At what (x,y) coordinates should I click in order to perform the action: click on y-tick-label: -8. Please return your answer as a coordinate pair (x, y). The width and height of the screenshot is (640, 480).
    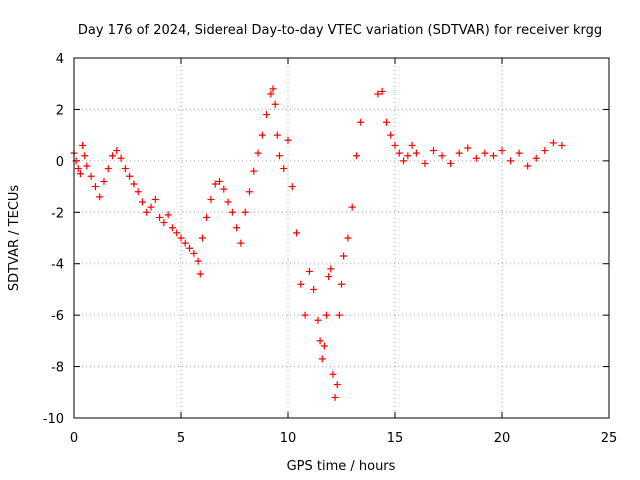
    Looking at the image, I should click on (57, 368).